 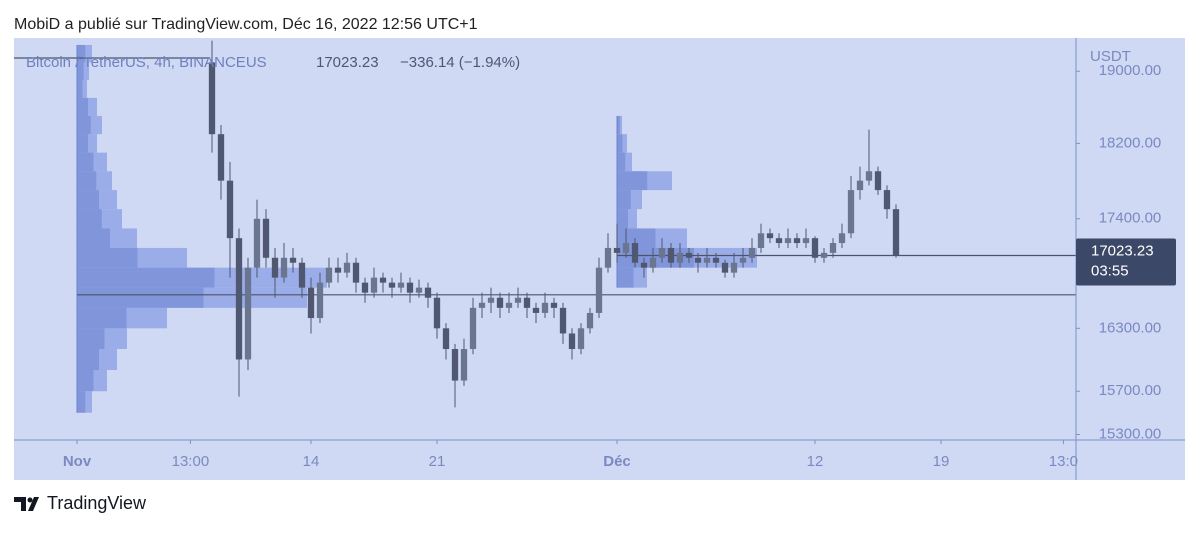 What do you see at coordinates (1130, 390) in the screenshot?
I see `y-tick-label: 15700.00` at bounding box center [1130, 390].